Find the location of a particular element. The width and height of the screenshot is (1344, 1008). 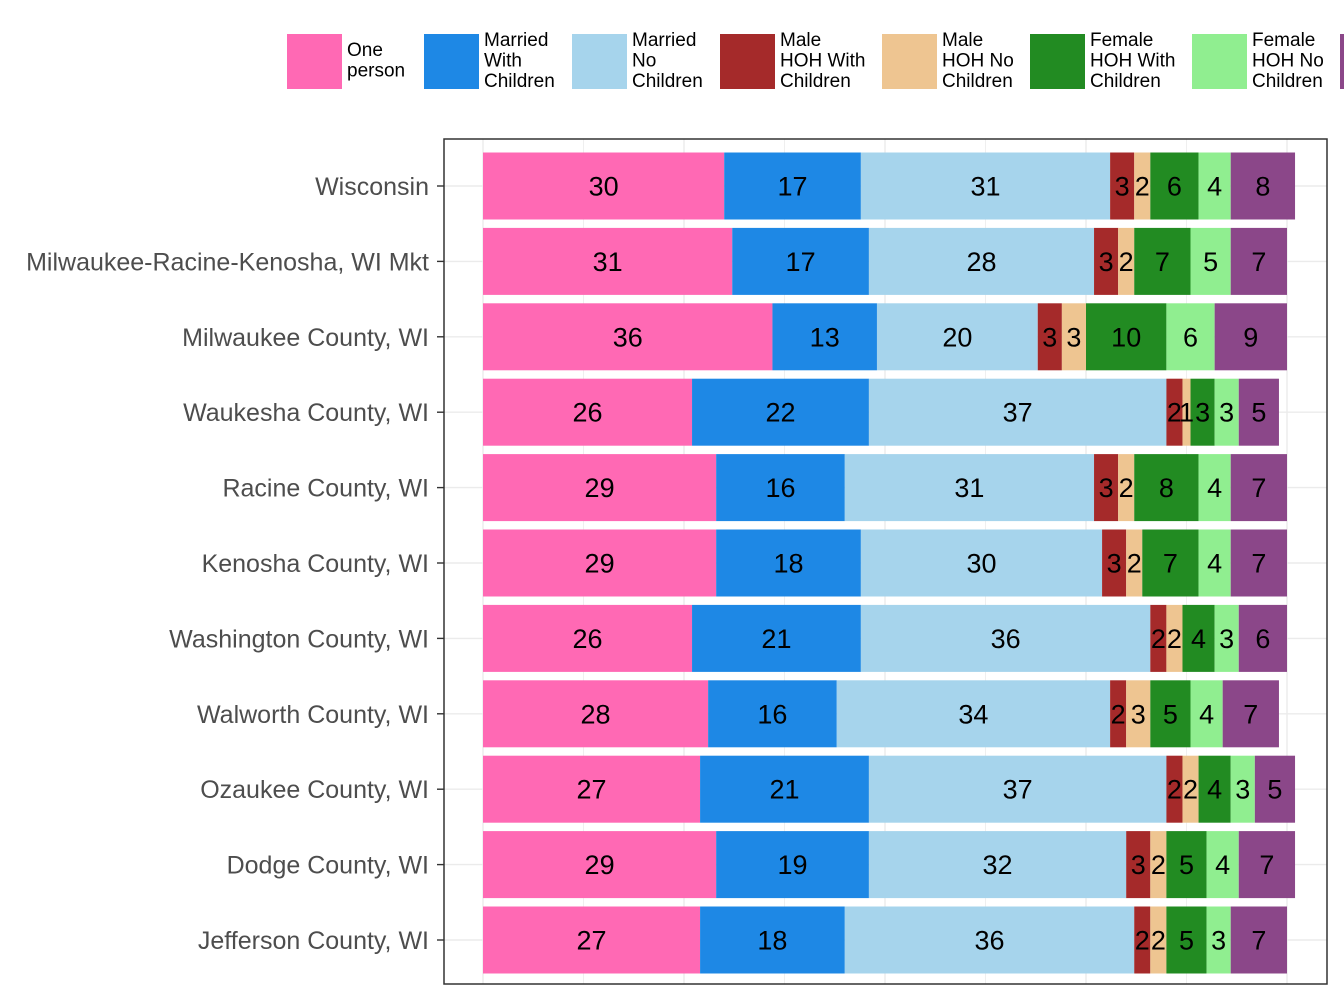

data-label: 29 is located at coordinates (600, 564).